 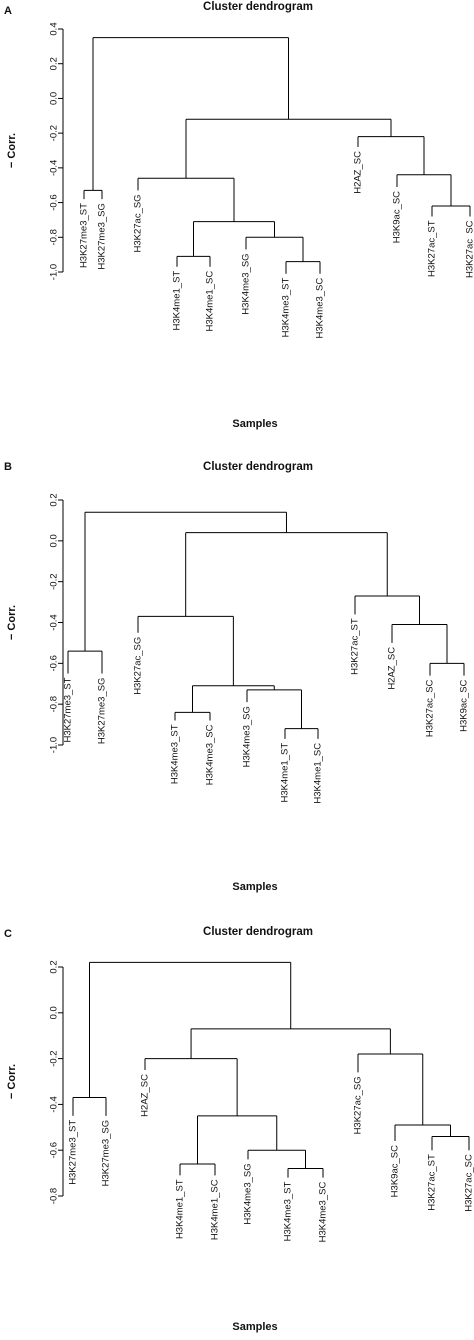 I want to click on panel-a-y-tick-label: 0.4, so click(x=54, y=28).